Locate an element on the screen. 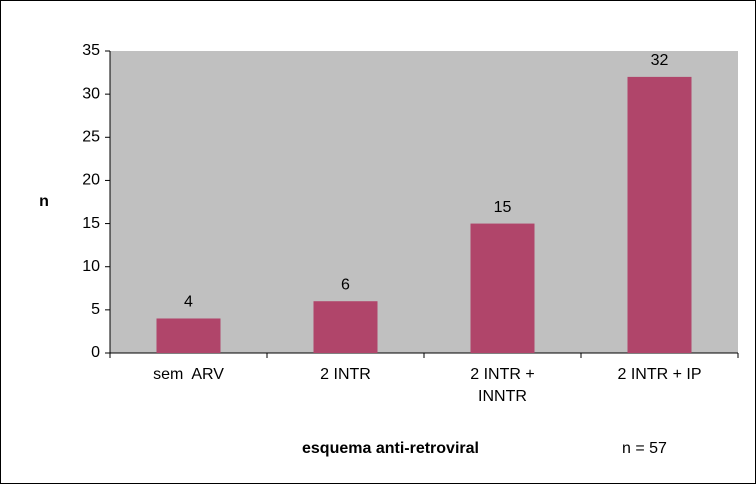 This screenshot has width=756, height=484. data-label: 32 is located at coordinates (660, 60).